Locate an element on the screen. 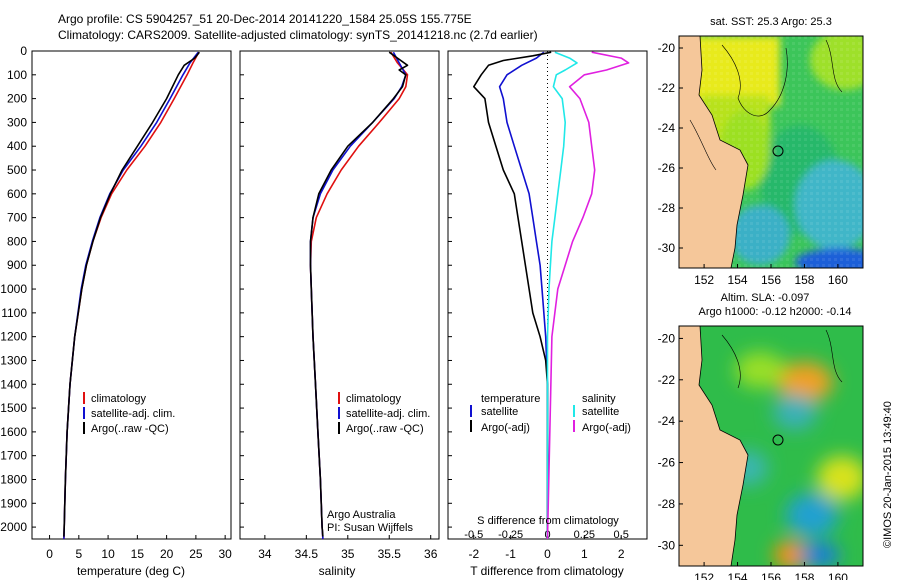 The width and height of the screenshot is (900, 580). sla-profile-marker is located at coordinates (778, 440).